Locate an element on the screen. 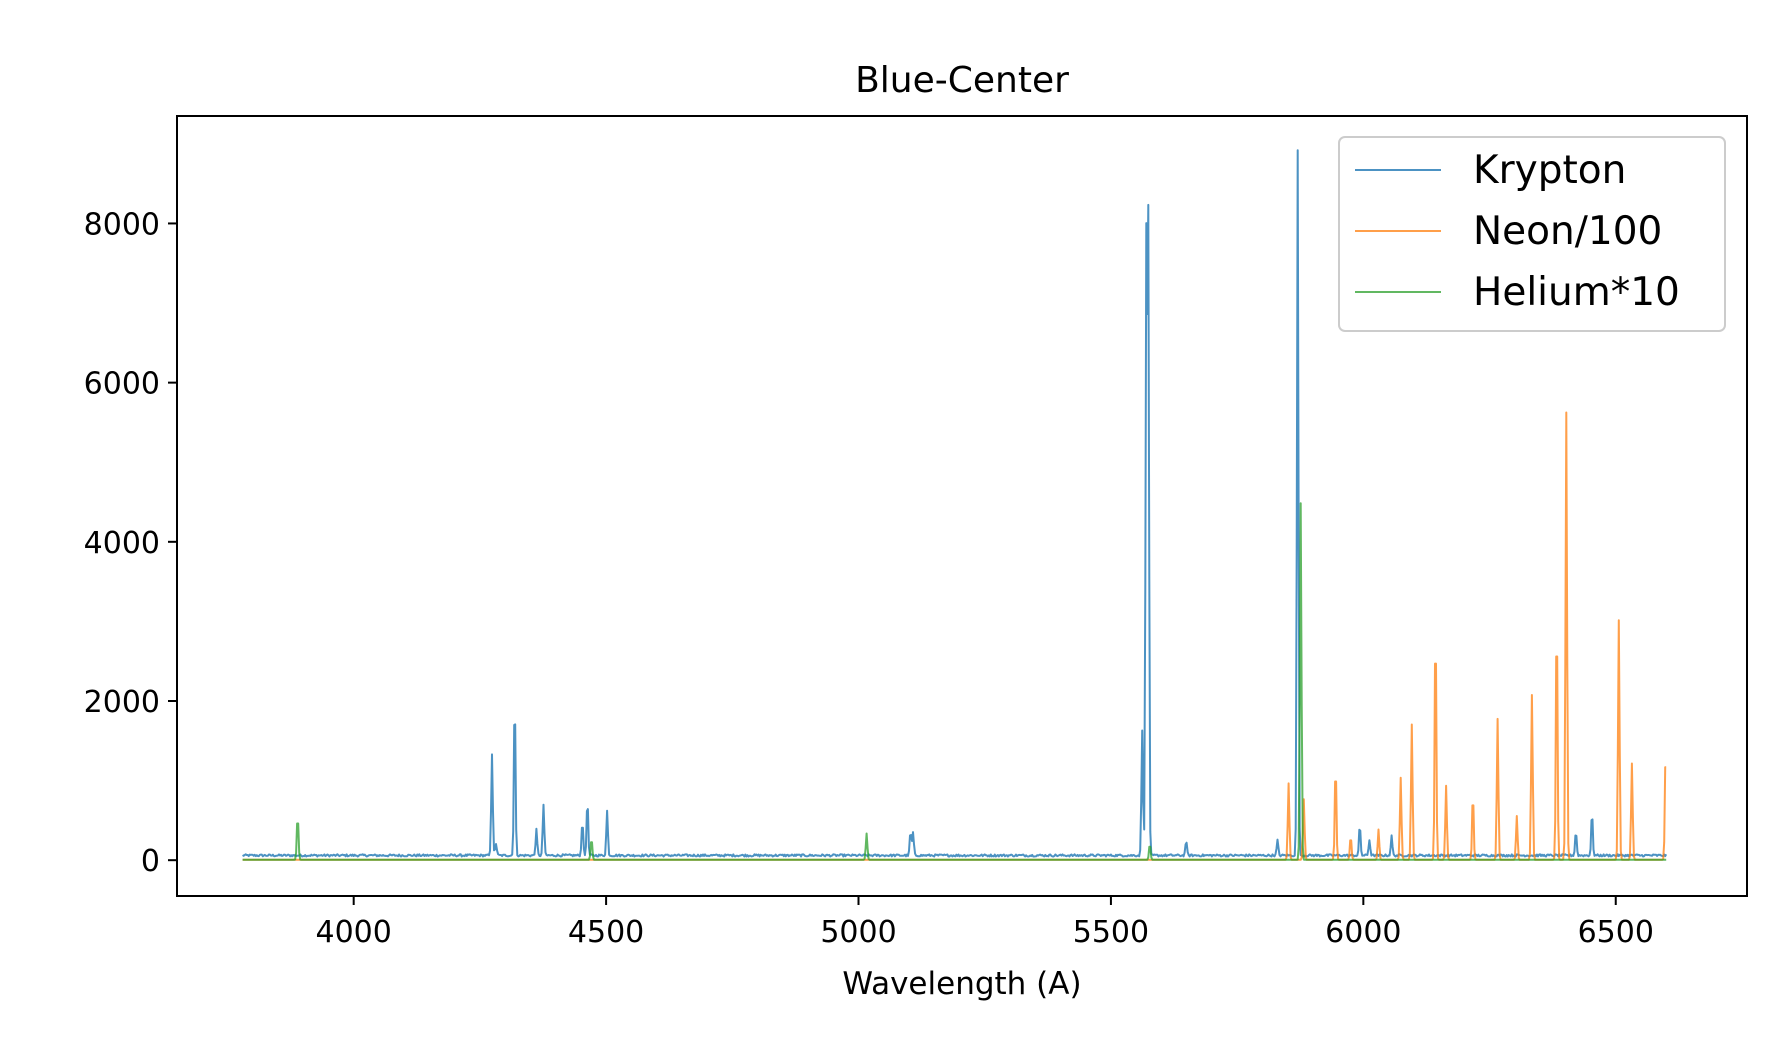 Image resolution: width=1787 pixels, height=1053 pixels. x-axis: 4000 4500 5000 5500 6000 6500 is located at coordinates (985, 923).